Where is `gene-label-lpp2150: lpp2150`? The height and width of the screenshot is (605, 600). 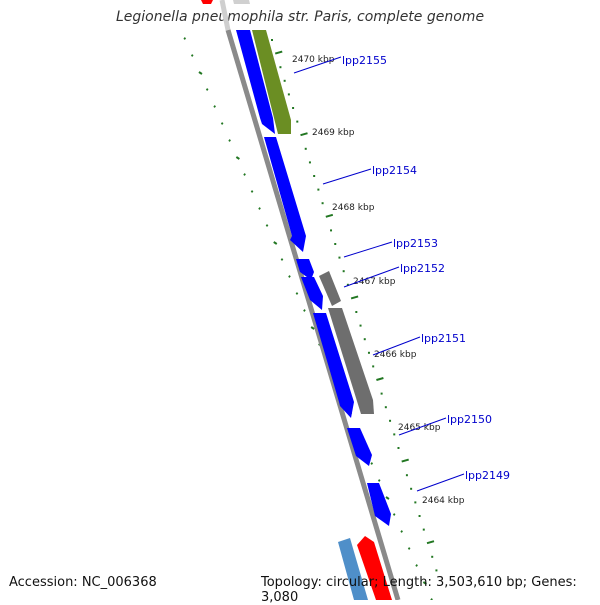 gene-label-lpp2150: lpp2150 is located at coordinates (469, 419).